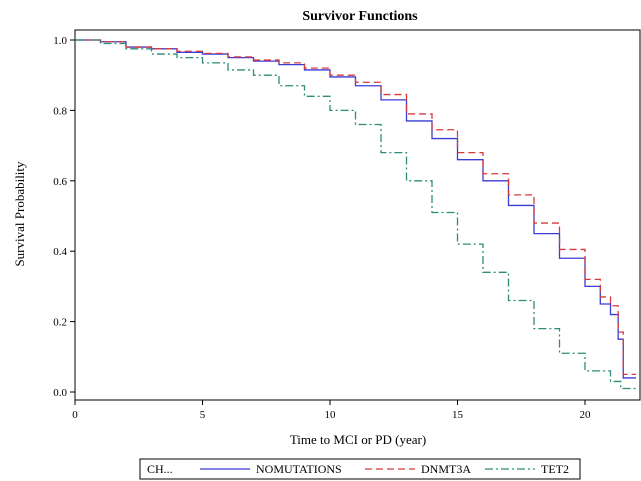 The image size is (641, 481). I want to click on y-tick-label: 0.0, so click(60, 393).